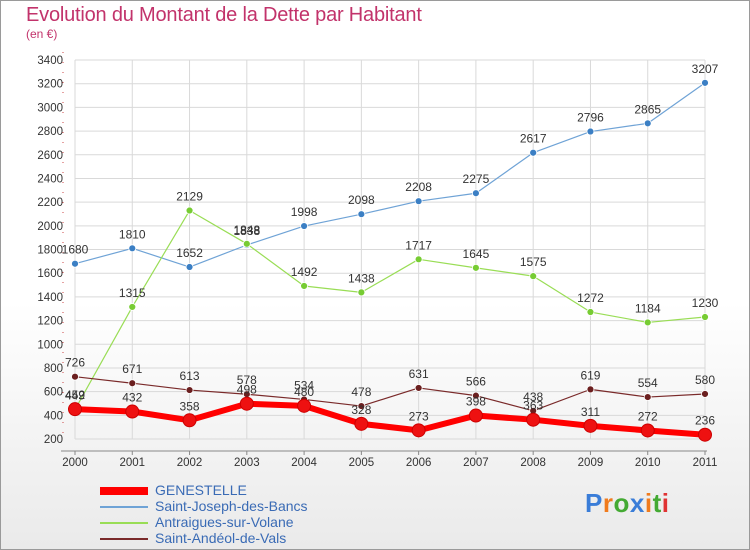 This screenshot has width=750, height=550. Describe the element at coordinates (50, 298) in the screenshot. I see `y-tick-label: 1400` at that location.